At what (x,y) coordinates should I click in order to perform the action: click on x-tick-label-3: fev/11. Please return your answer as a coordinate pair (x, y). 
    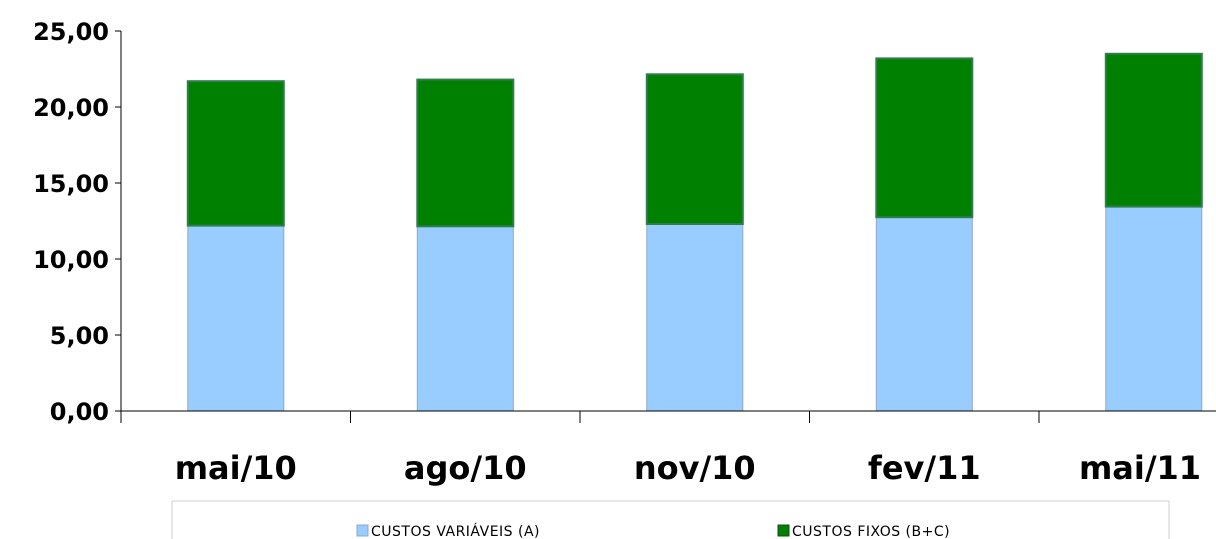
    Looking at the image, I should click on (924, 468).